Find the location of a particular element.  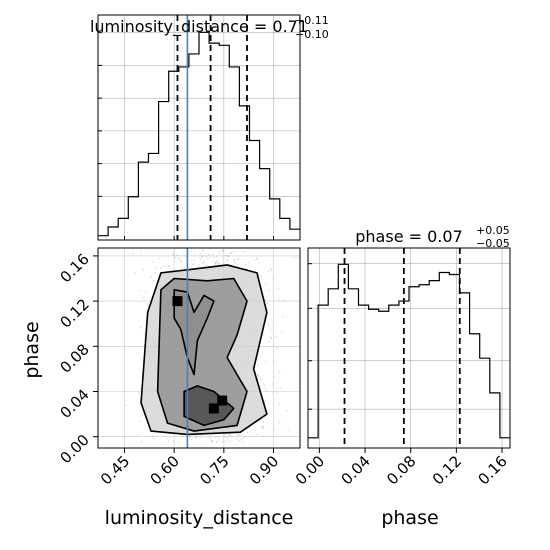

x-tick-label: 0.16 is located at coordinates (492, 470).